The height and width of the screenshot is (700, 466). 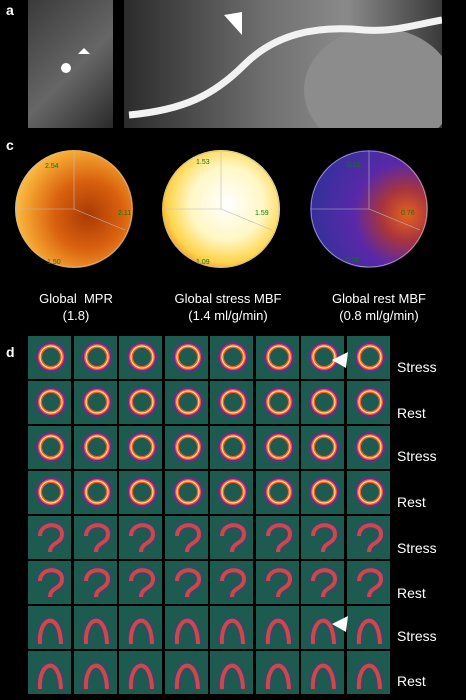 What do you see at coordinates (408, 213) in the screenshot?
I see `polar-rest-value-2: 0.76` at bounding box center [408, 213].